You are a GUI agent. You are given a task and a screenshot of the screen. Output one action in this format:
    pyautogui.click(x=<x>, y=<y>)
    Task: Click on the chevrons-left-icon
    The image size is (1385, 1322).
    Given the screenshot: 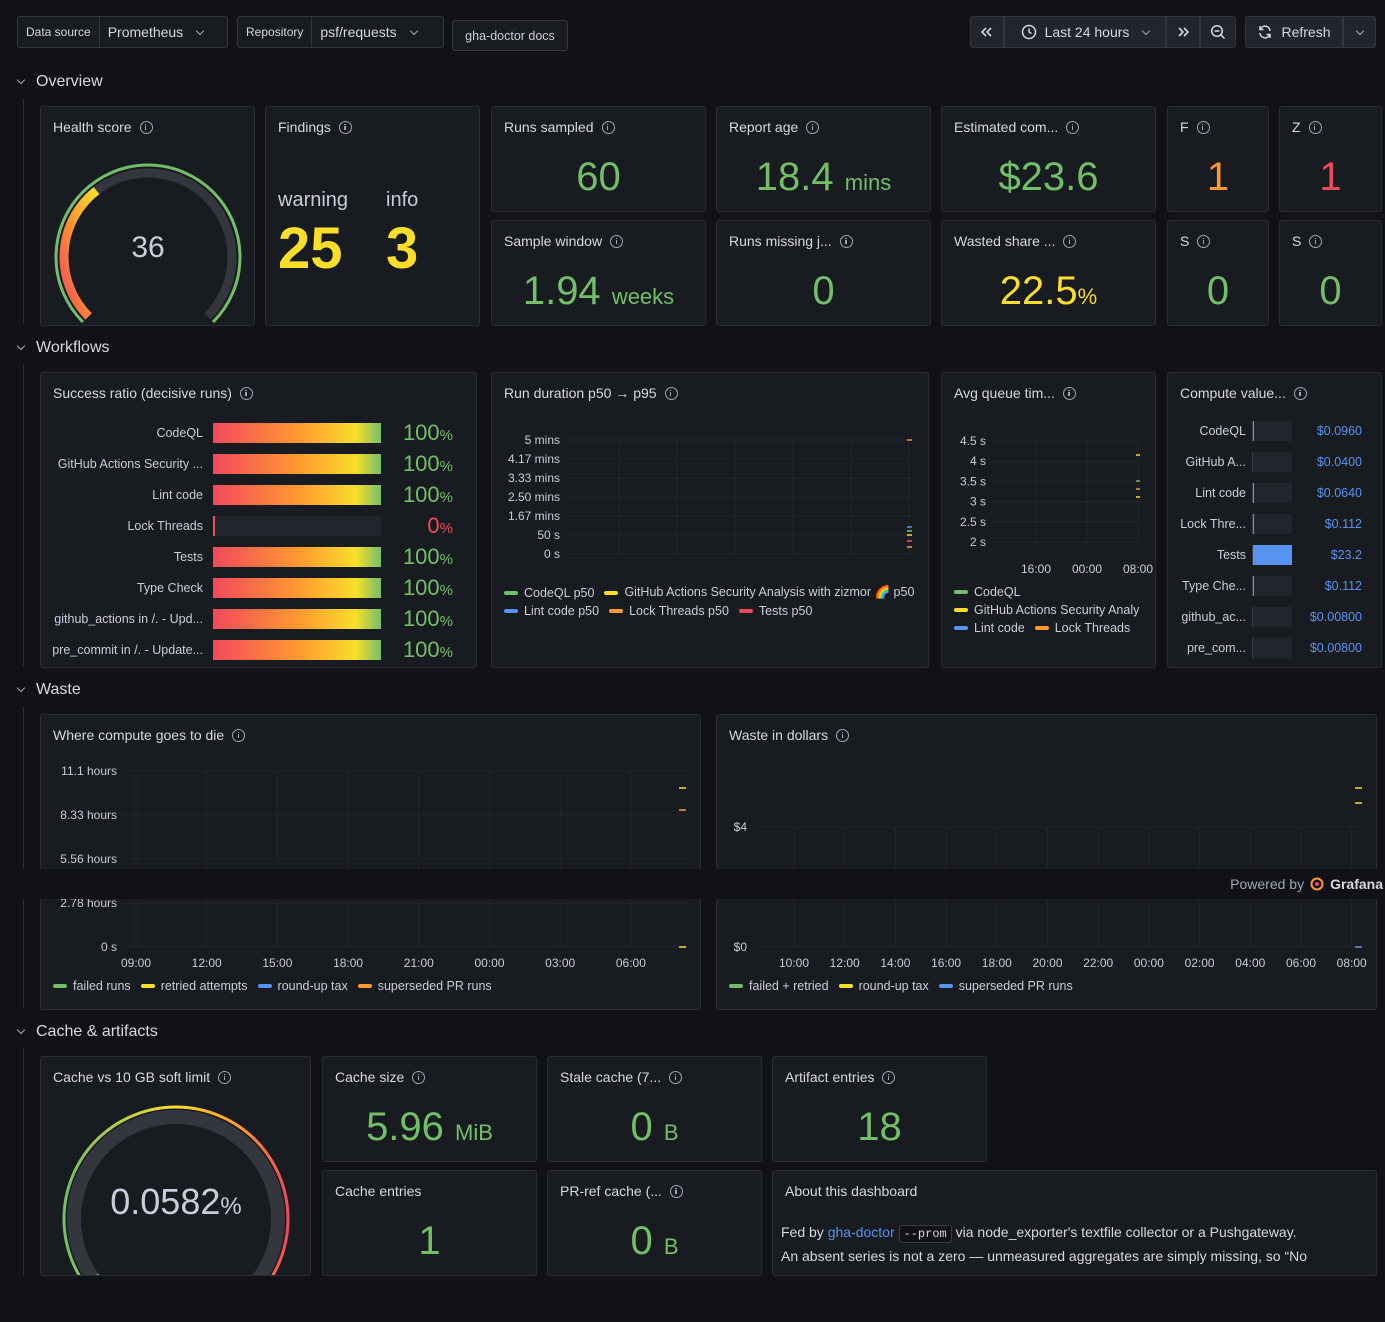 What is the action you would take?
    pyautogui.click(x=986, y=32)
    